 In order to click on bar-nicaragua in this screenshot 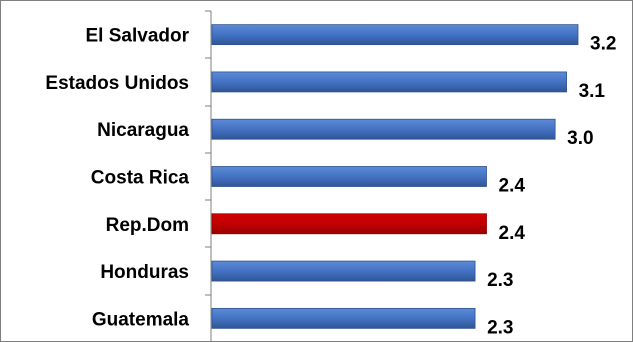, I will do `click(383, 129)`.